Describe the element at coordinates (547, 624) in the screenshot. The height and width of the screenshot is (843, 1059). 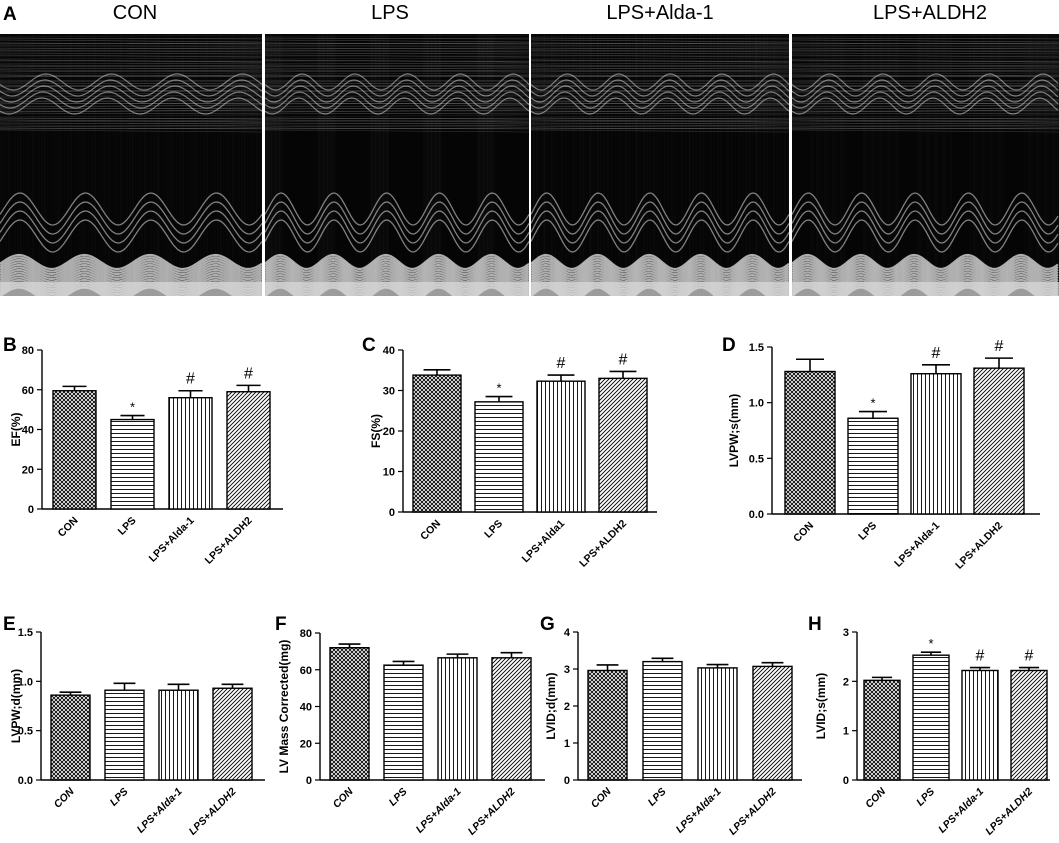
I see `panel-letter: G` at that location.